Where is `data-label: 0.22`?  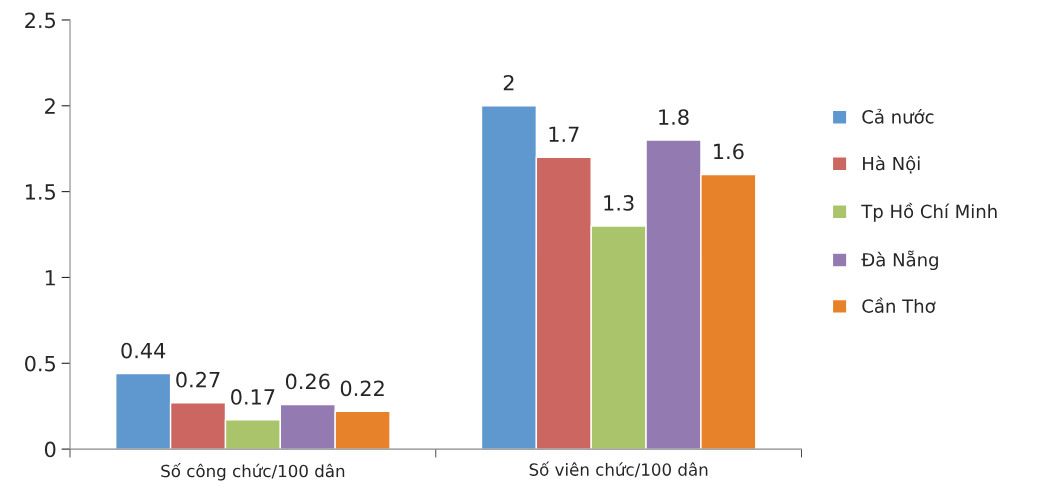 data-label: 0.22 is located at coordinates (362, 388).